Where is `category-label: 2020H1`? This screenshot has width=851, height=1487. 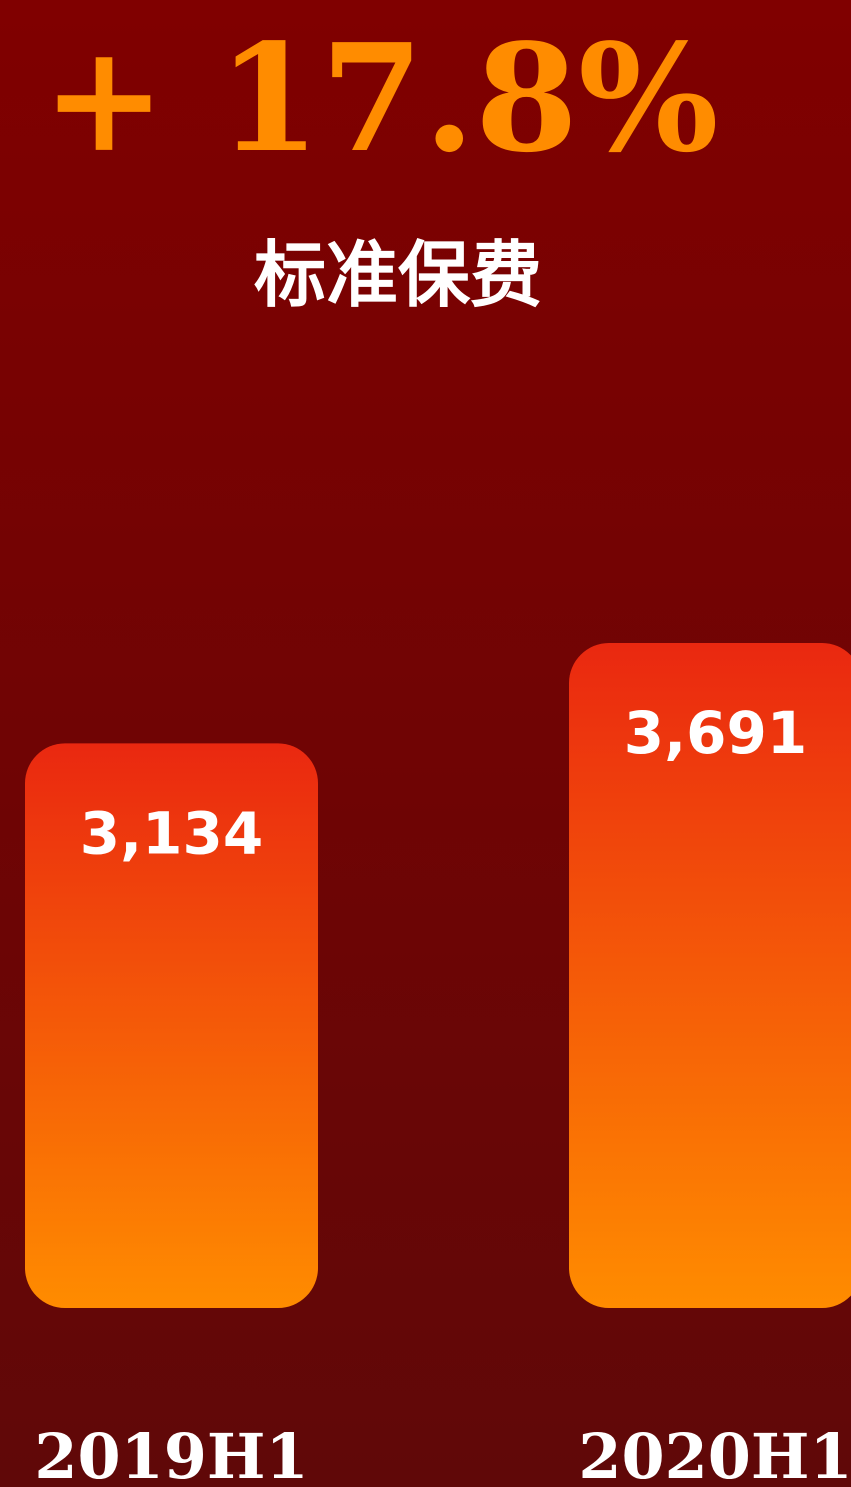 category-label: 2020H1 is located at coordinates (714, 1453).